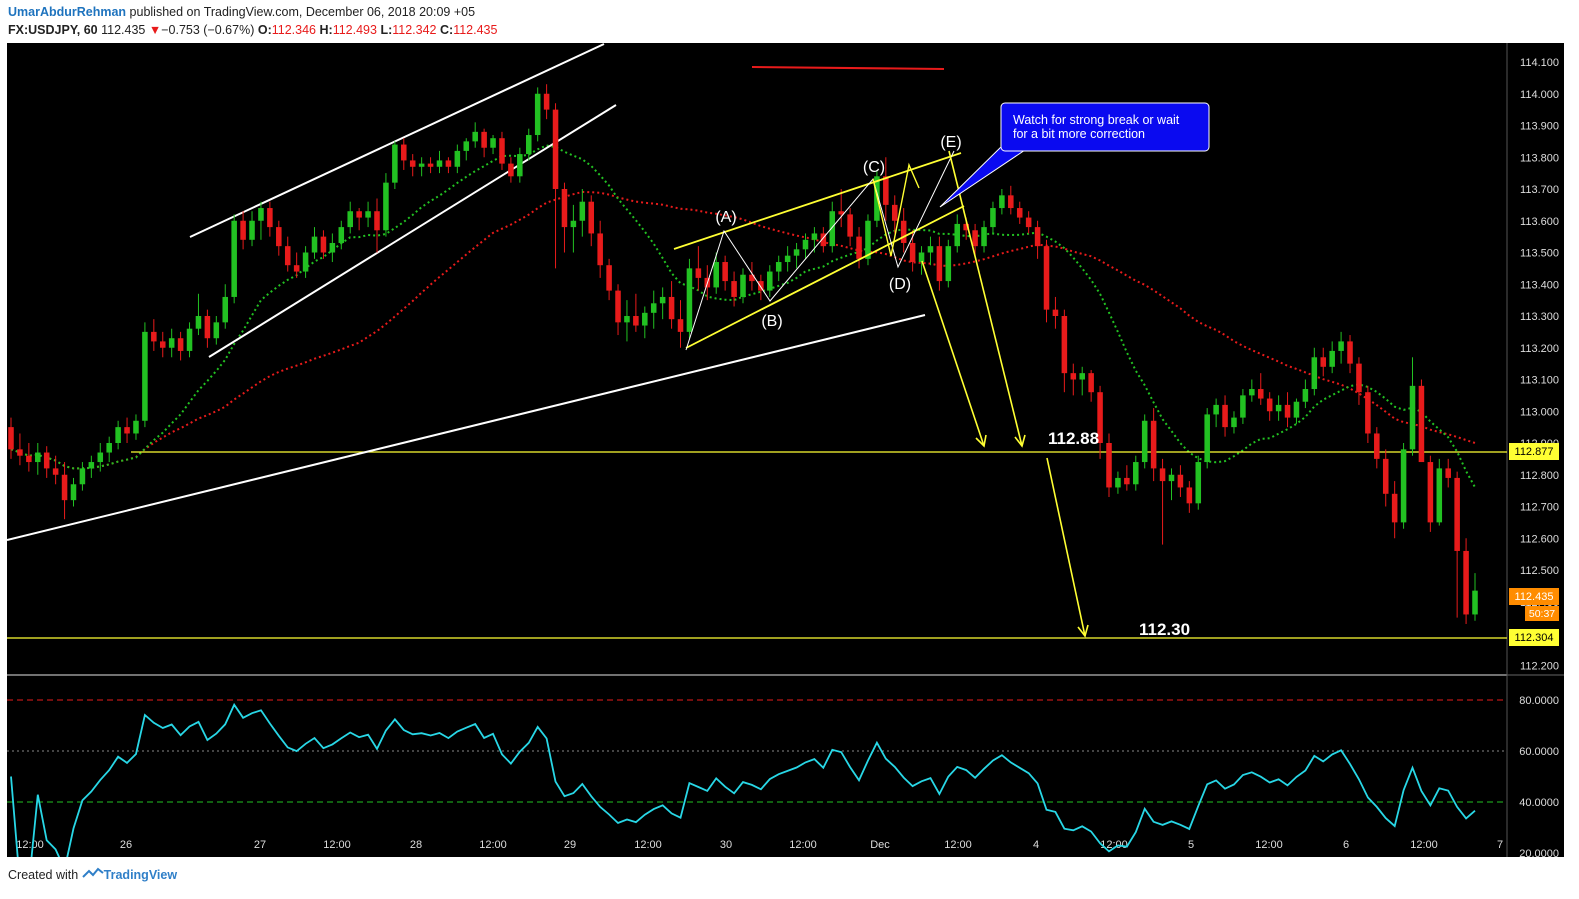  Describe the element at coordinates (1105, 127) in the screenshot. I see `callout-box` at that location.